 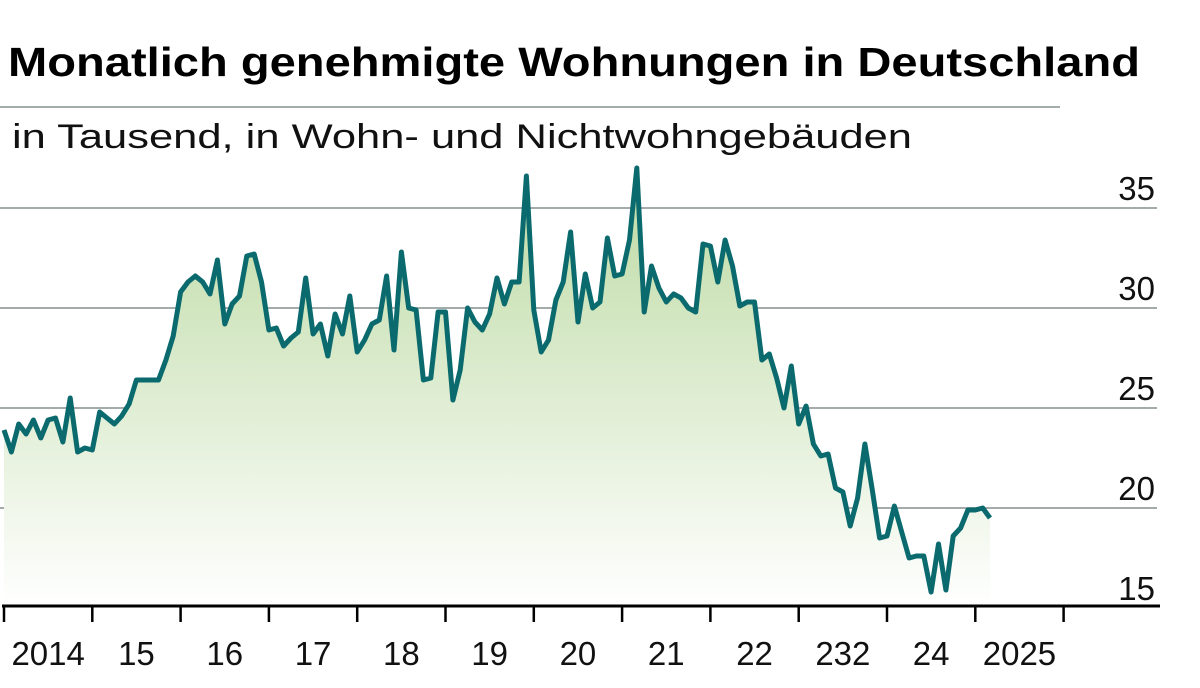 I want to click on y-tick-label: 20, so click(x=1136, y=488).